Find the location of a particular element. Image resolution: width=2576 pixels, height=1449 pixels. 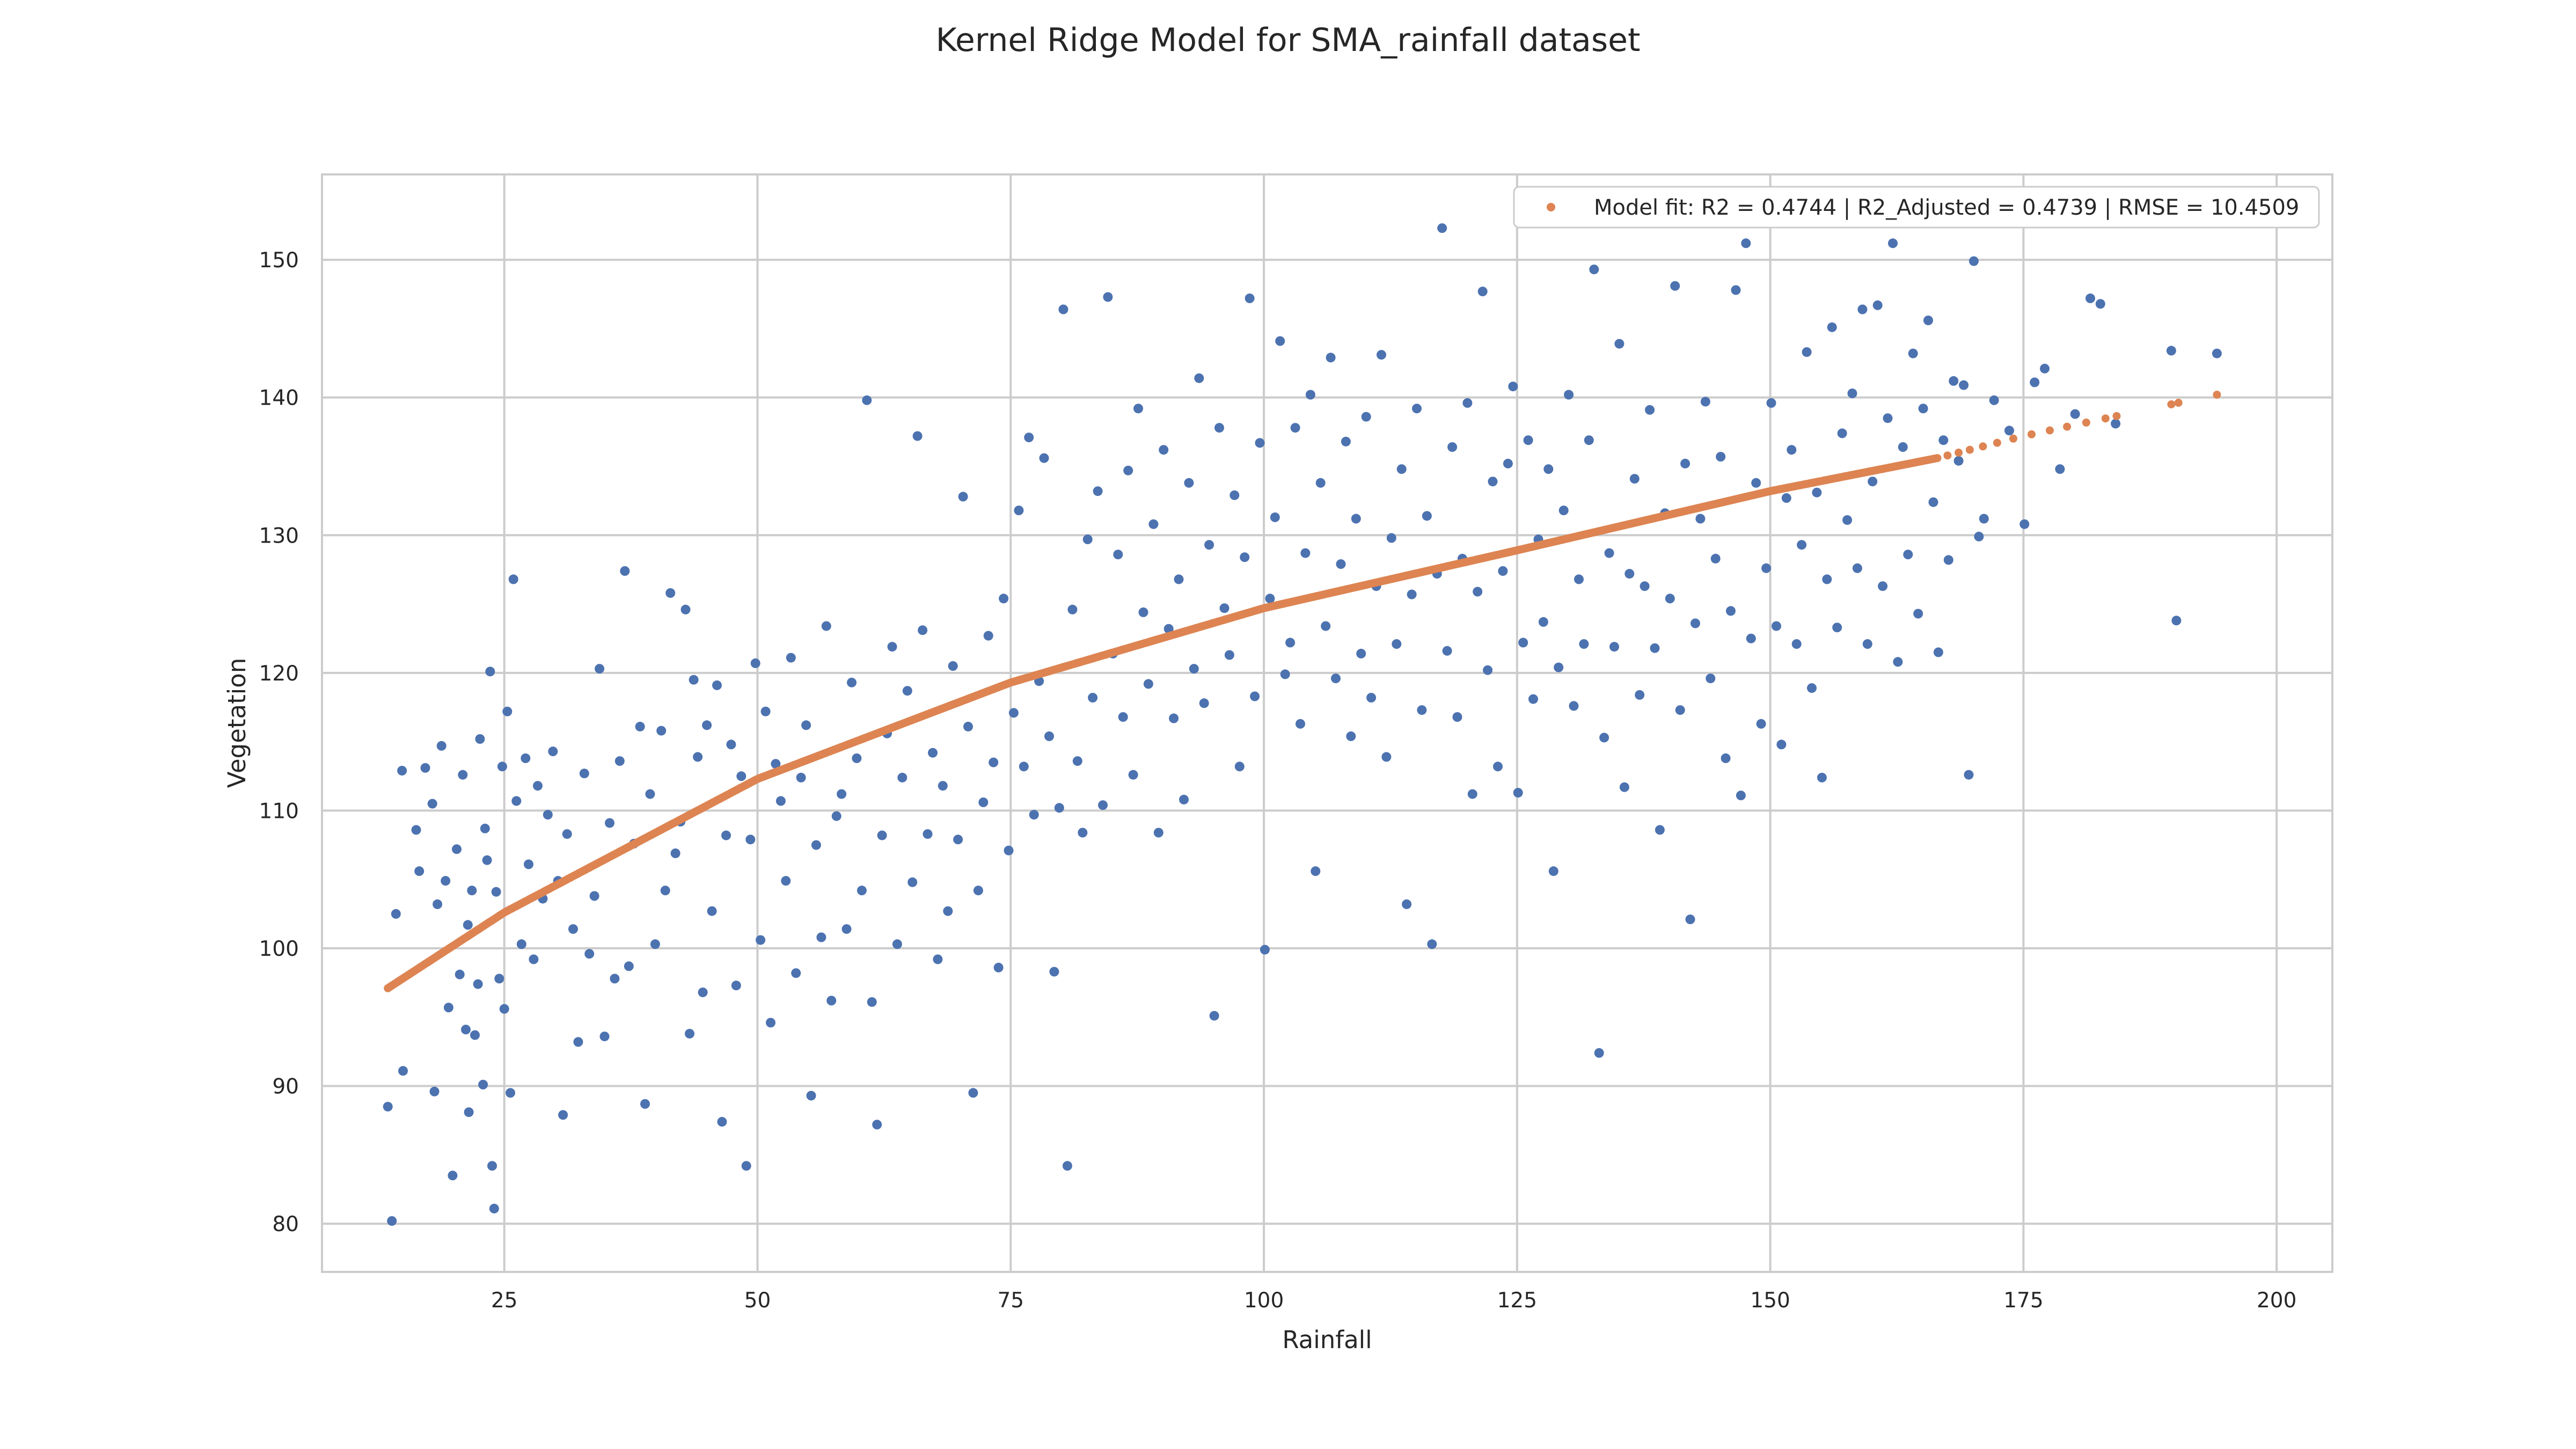

y-tick-label: 110 is located at coordinates (279, 811).